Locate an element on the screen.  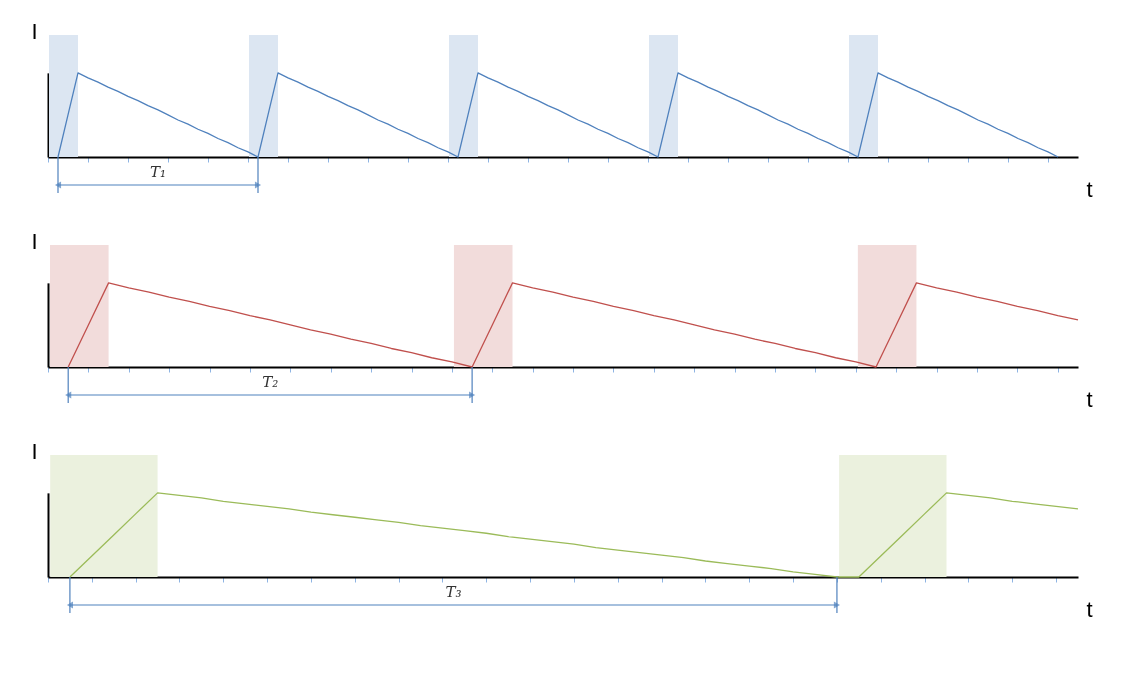
text: T₂ is located at coordinates (270, 382).